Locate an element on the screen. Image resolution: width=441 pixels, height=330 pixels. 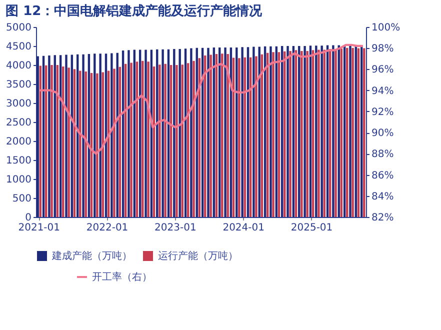
y-tick-label: 1000 is located at coordinates (19, 180).